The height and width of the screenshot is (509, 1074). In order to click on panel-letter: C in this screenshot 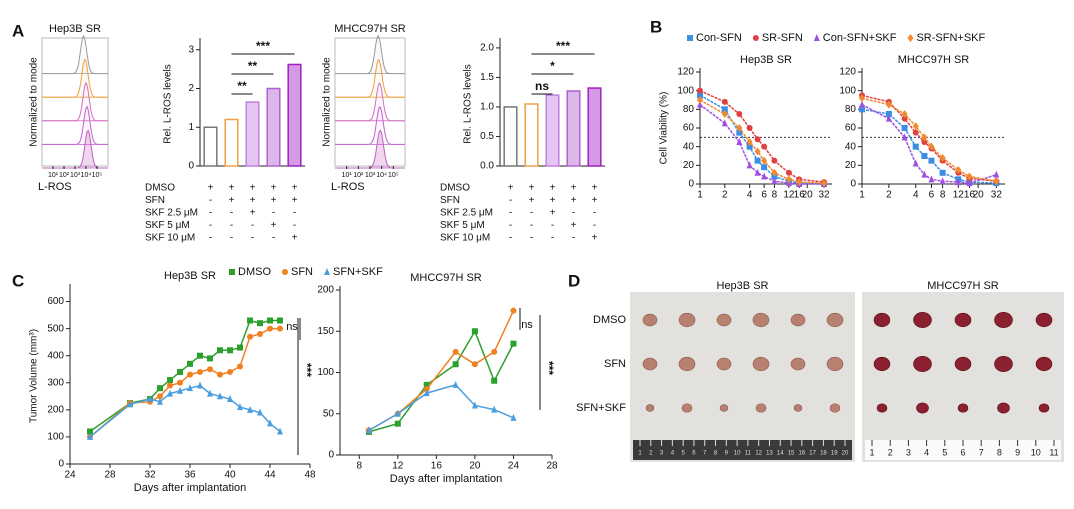, I will do `click(18, 280)`.